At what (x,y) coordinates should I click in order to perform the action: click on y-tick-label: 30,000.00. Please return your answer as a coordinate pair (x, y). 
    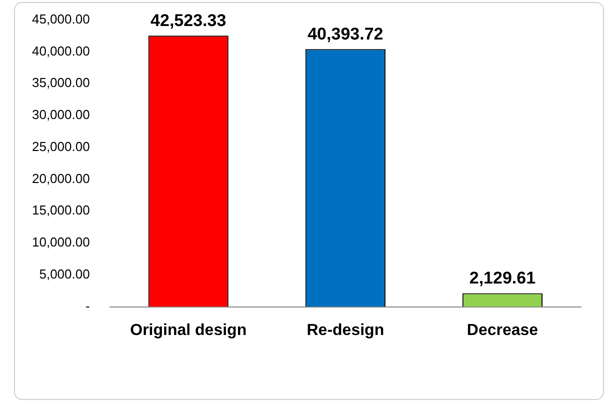
    Looking at the image, I should click on (61, 114).